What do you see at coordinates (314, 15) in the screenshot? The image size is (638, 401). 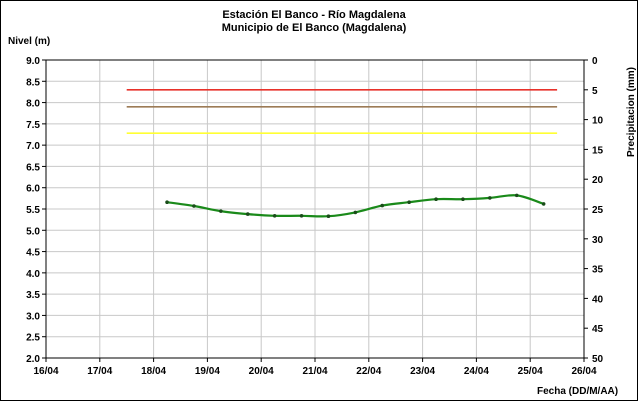 I see `chart-title: Estación El Banco - Río Magdalena` at bounding box center [314, 15].